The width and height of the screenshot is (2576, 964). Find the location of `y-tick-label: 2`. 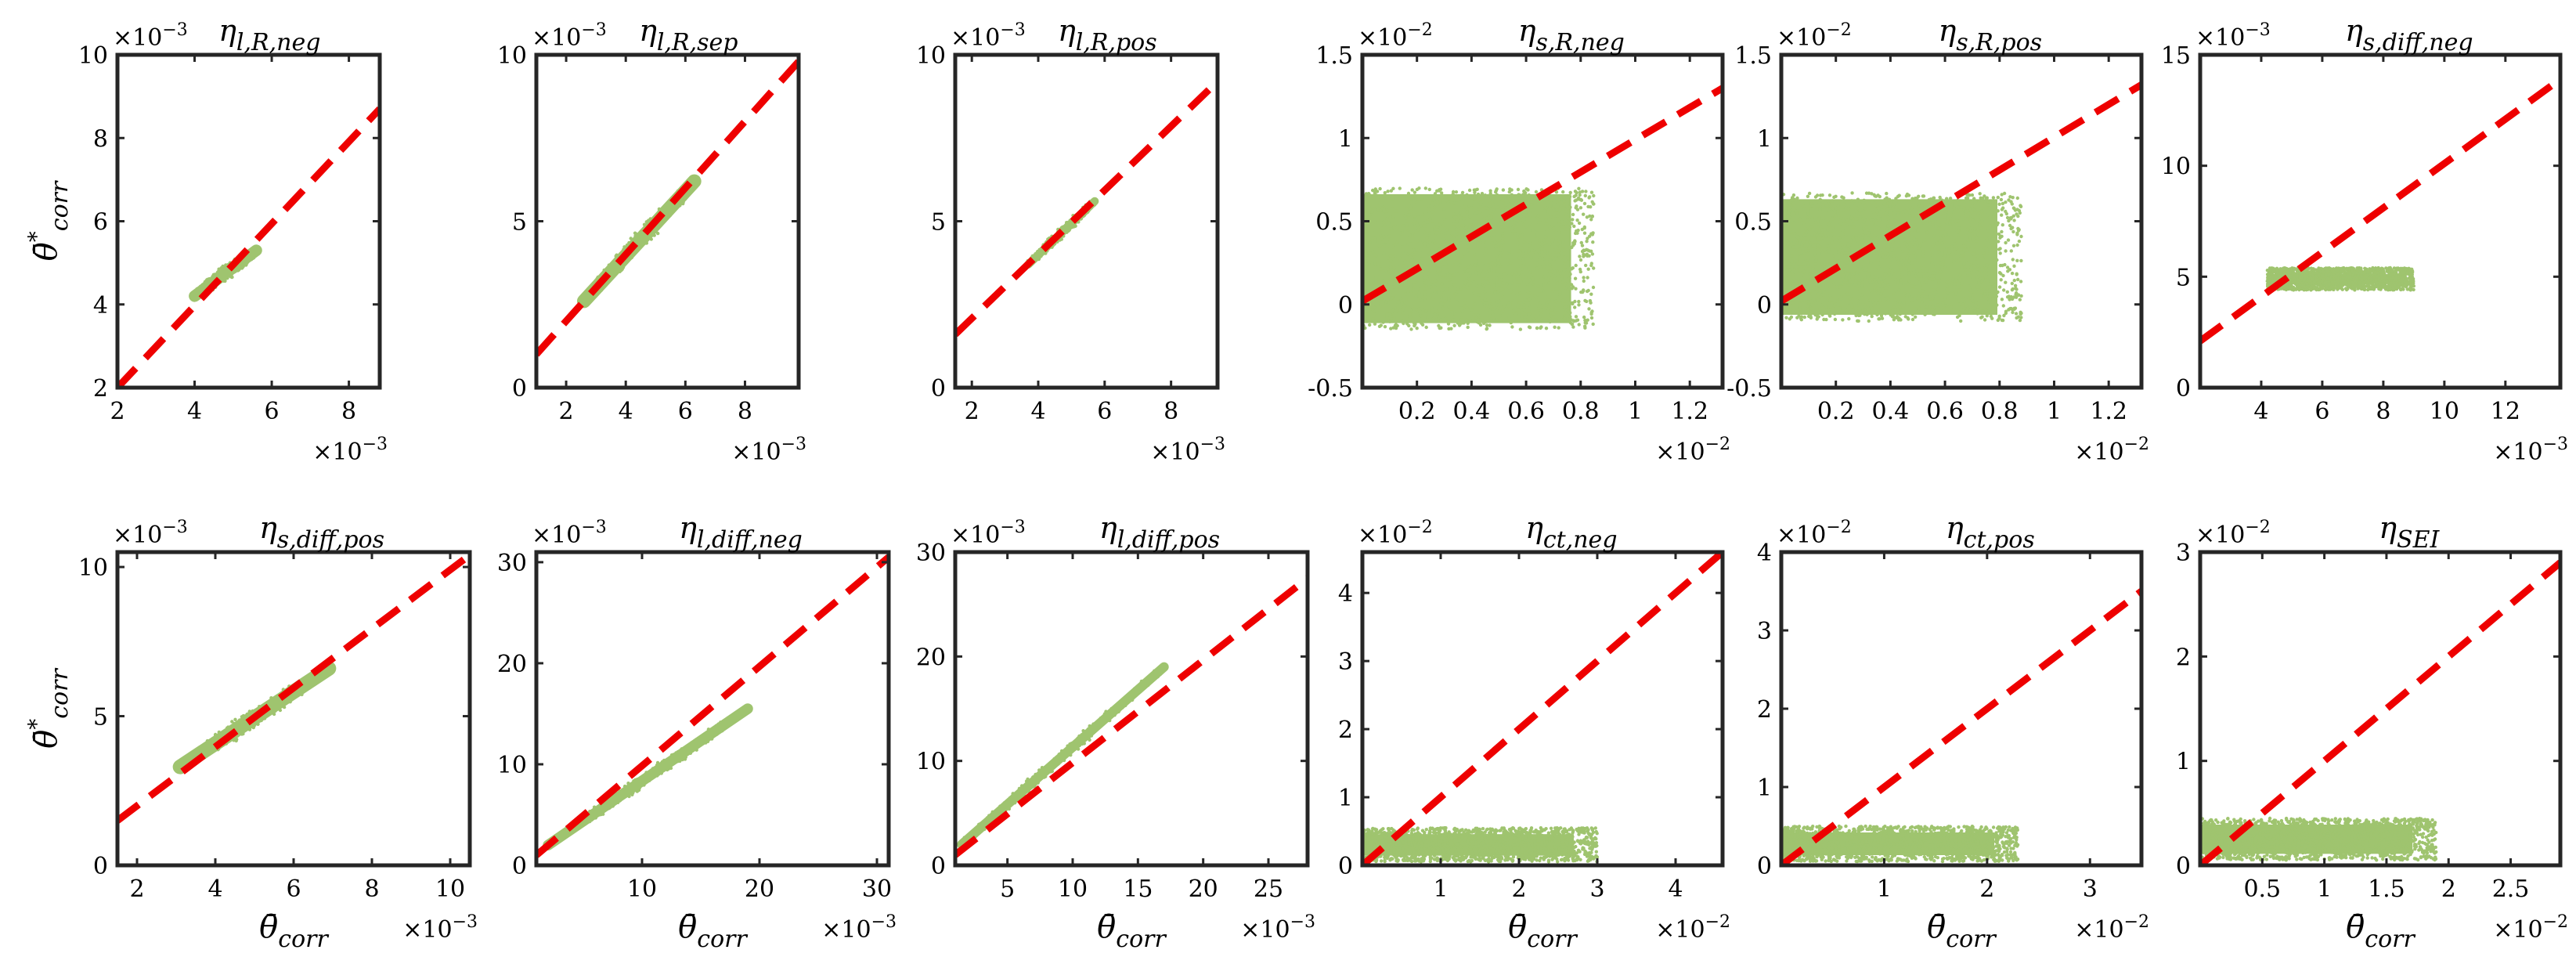

y-tick-label: 2 is located at coordinates (100, 389).